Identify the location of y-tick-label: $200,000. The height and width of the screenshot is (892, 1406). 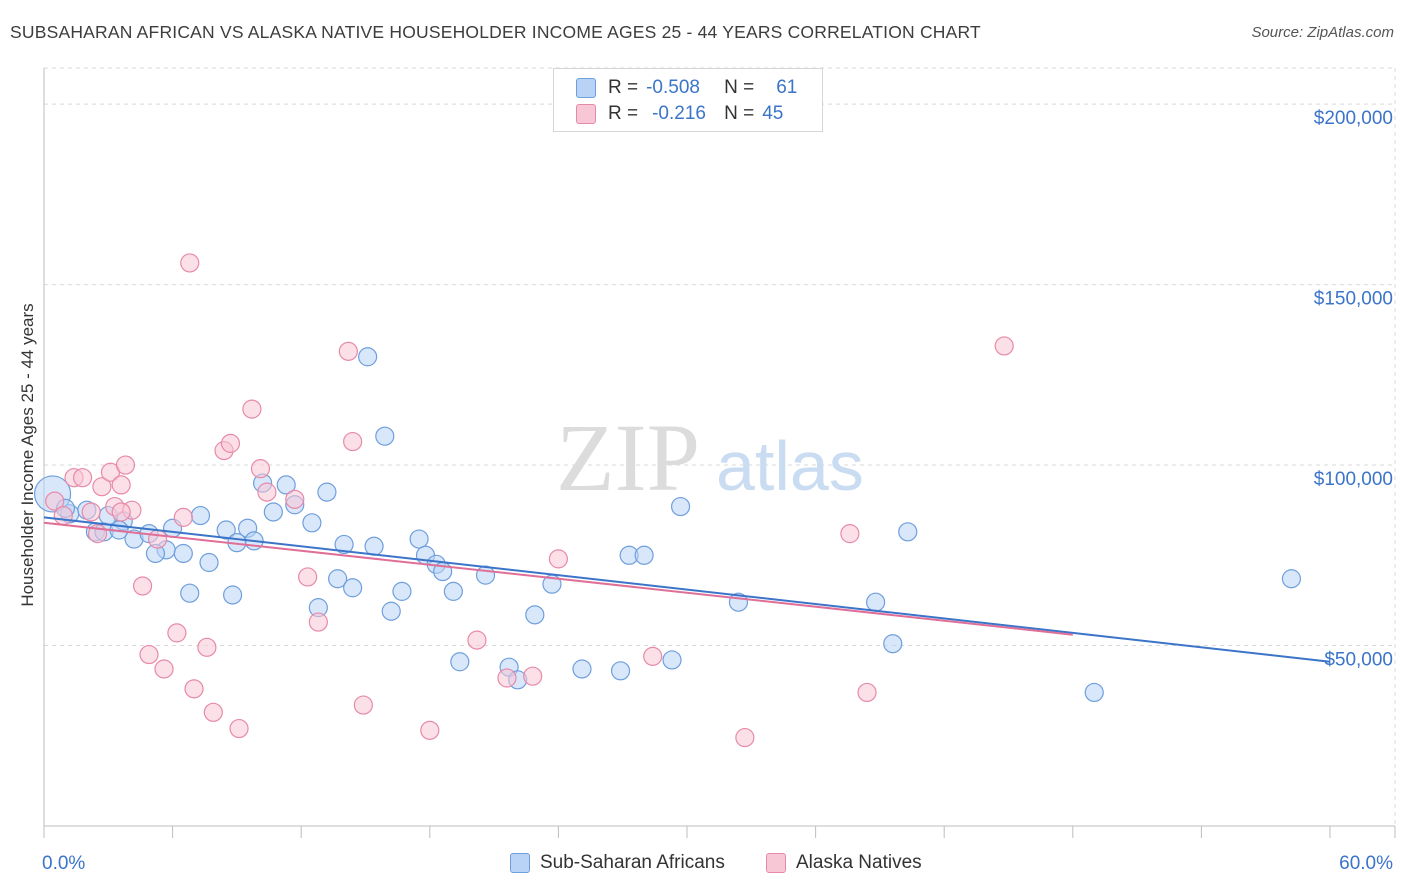
(1353, 118).